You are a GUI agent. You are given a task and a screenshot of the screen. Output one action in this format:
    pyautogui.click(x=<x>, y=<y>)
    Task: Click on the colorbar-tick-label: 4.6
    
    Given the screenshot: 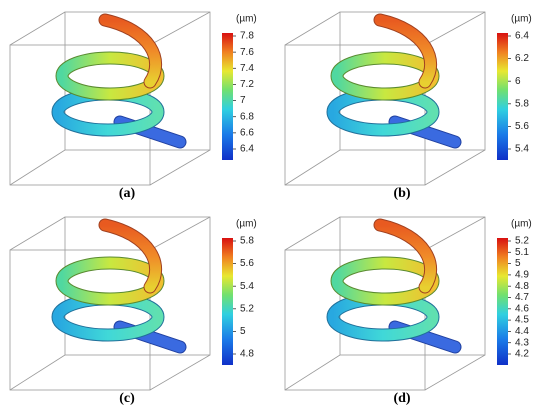 What is the action you would take?
    pyautogui.click(x=522, y=308)
    